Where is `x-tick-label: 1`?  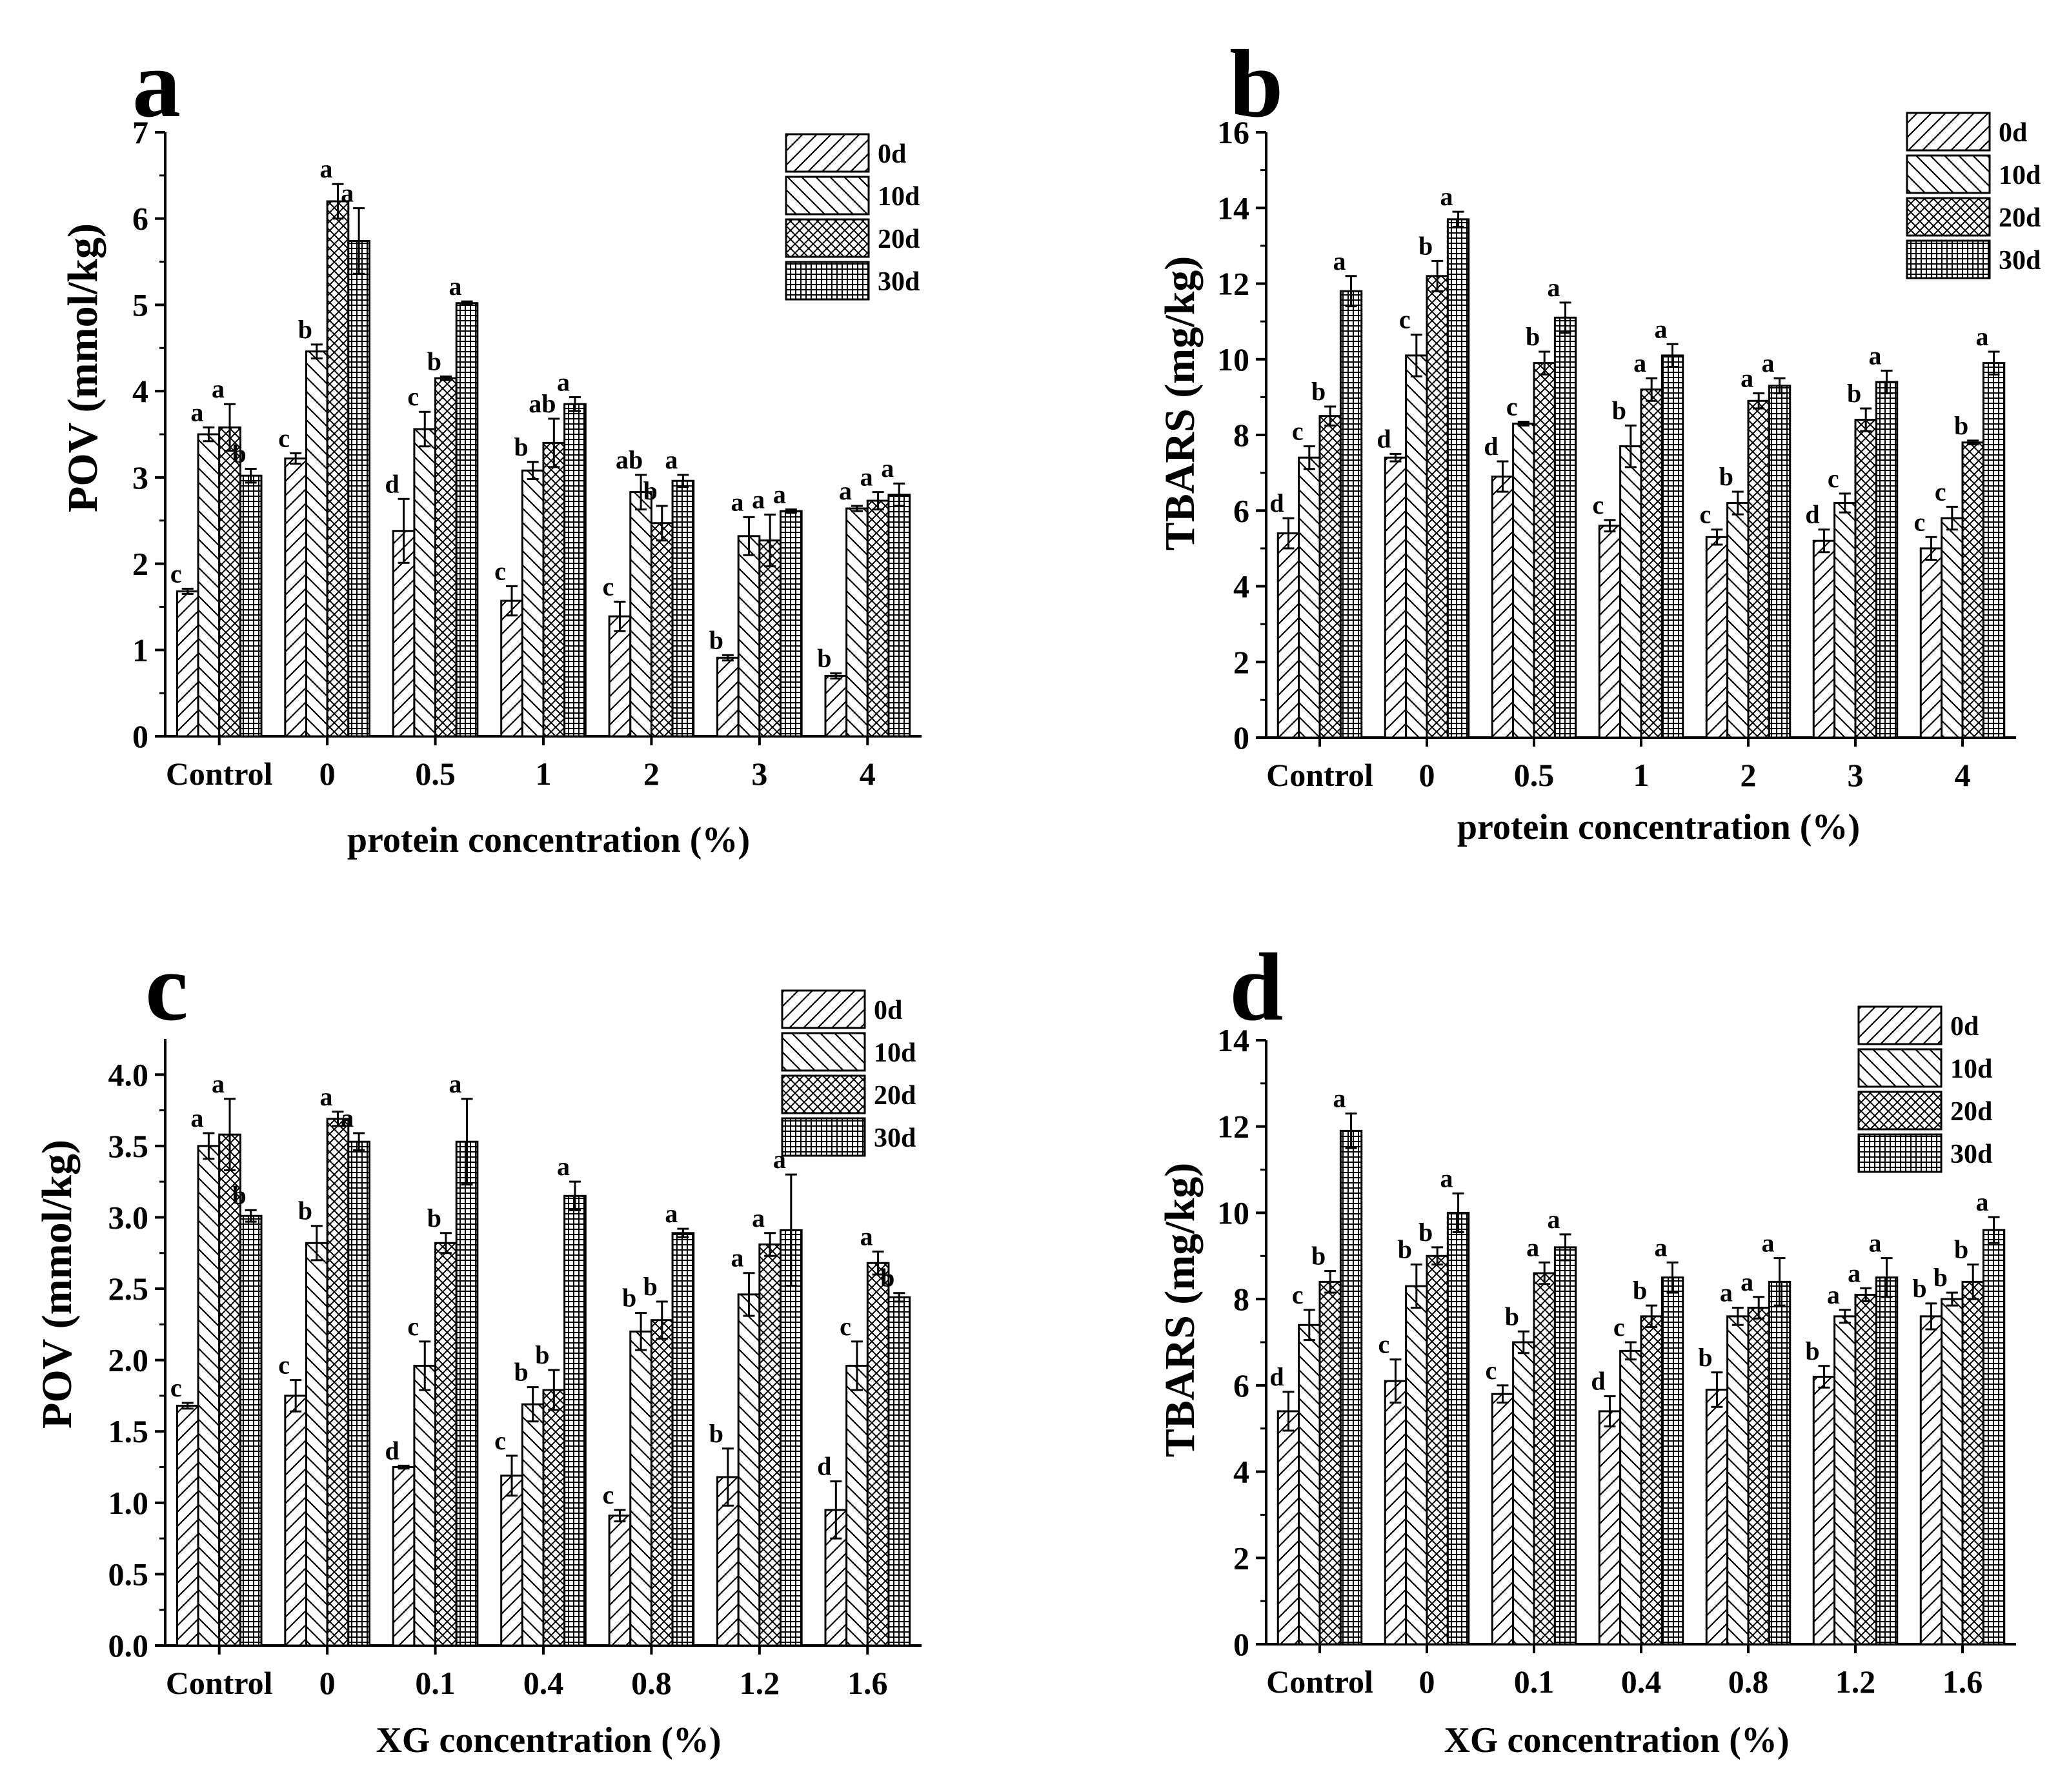
x-tick-label: 1 is located at coordinates (544, 774).